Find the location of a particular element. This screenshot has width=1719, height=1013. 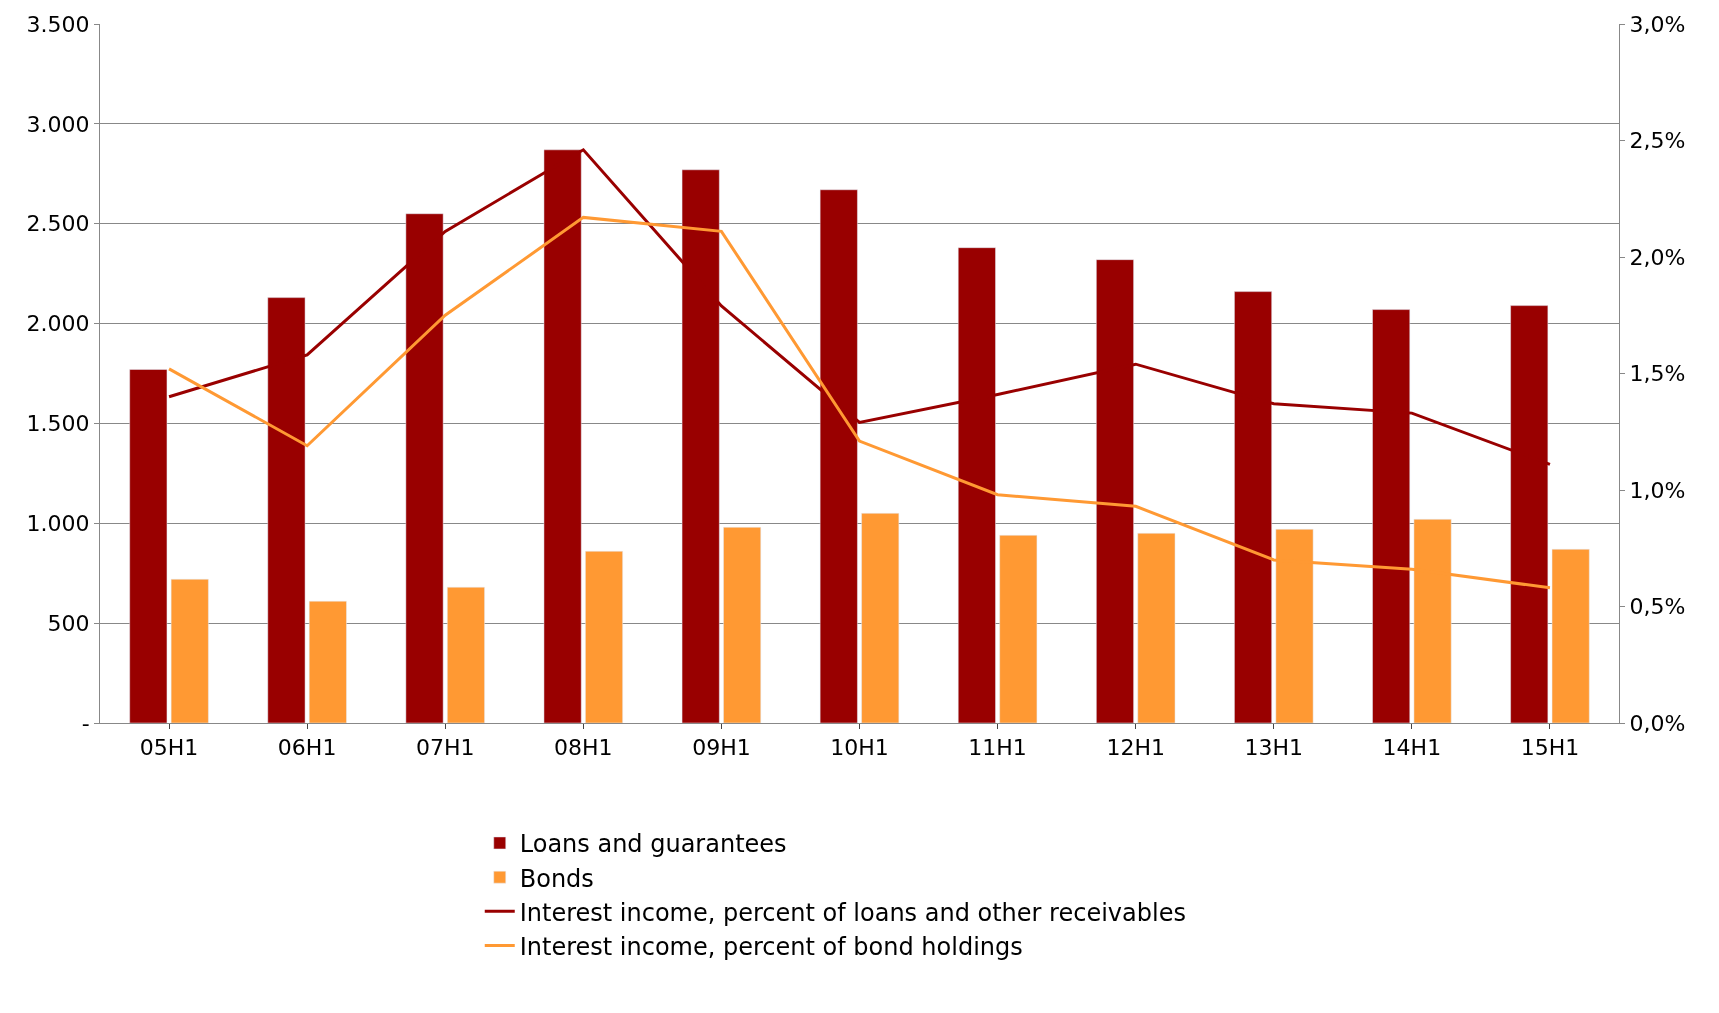

y-tick-label: 2.500 is located at coordinates (58, 224).